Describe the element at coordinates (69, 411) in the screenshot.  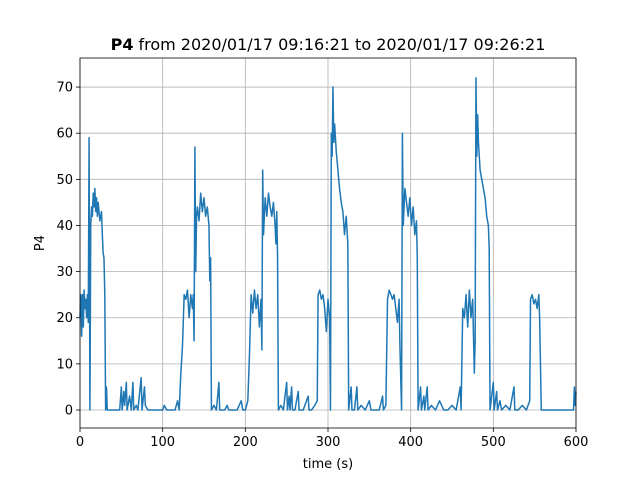
I see `y-tick-label: 0` at that location.